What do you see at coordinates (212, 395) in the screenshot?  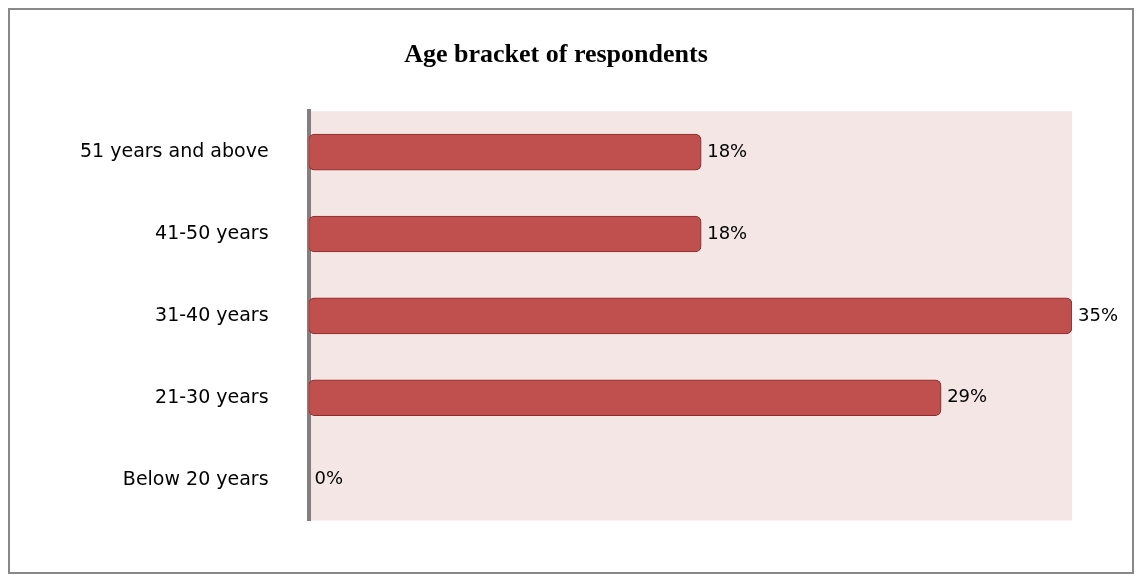 I see `y-tick-label: 21-30 years` at bounding box center [212, 395].